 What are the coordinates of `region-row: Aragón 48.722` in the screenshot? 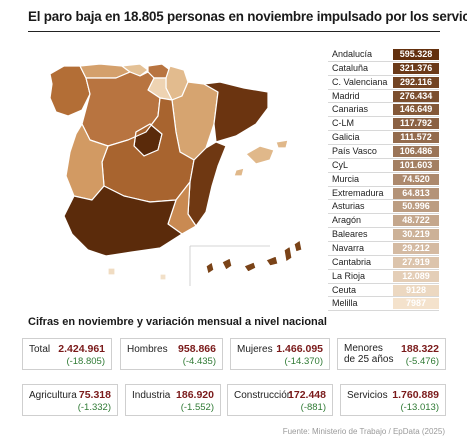 It's located at (383, 221).